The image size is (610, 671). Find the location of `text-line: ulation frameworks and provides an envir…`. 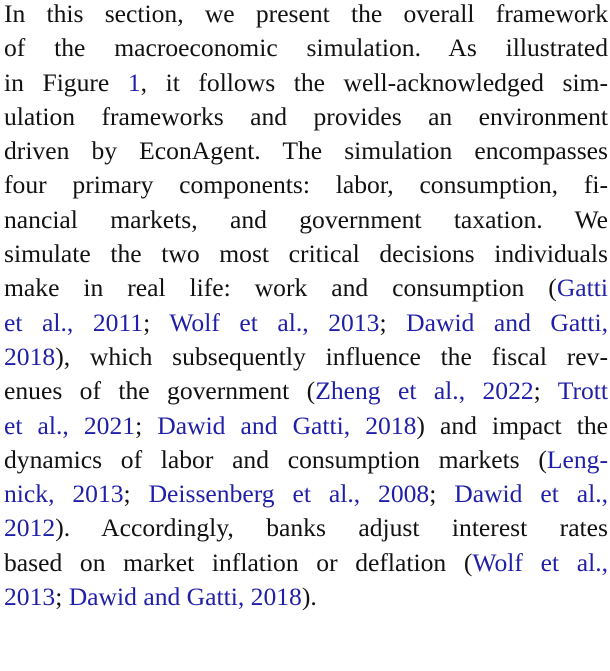

text-line: ulation frameworks and provides an envir… is located at coordinates (306, 117).